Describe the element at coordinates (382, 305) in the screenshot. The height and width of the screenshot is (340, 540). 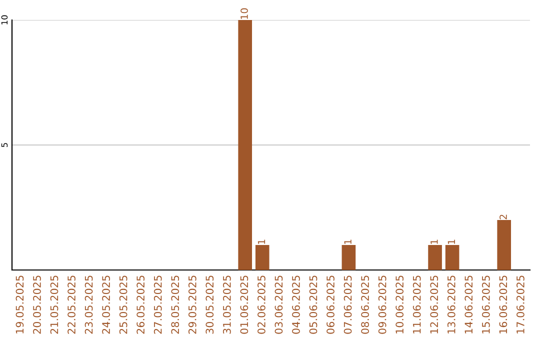
I see `x-tick-label: 09.06.2025` at that location.